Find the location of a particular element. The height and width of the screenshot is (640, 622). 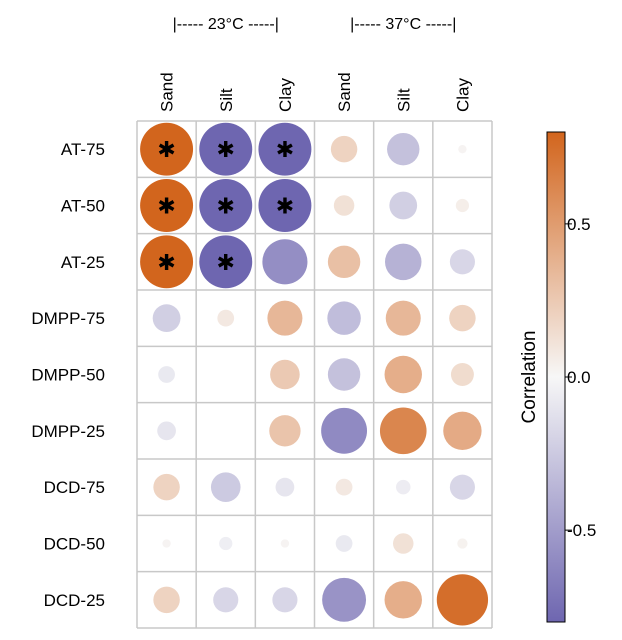

row-label-0: AT-75 is located at coordinates (83, 149).